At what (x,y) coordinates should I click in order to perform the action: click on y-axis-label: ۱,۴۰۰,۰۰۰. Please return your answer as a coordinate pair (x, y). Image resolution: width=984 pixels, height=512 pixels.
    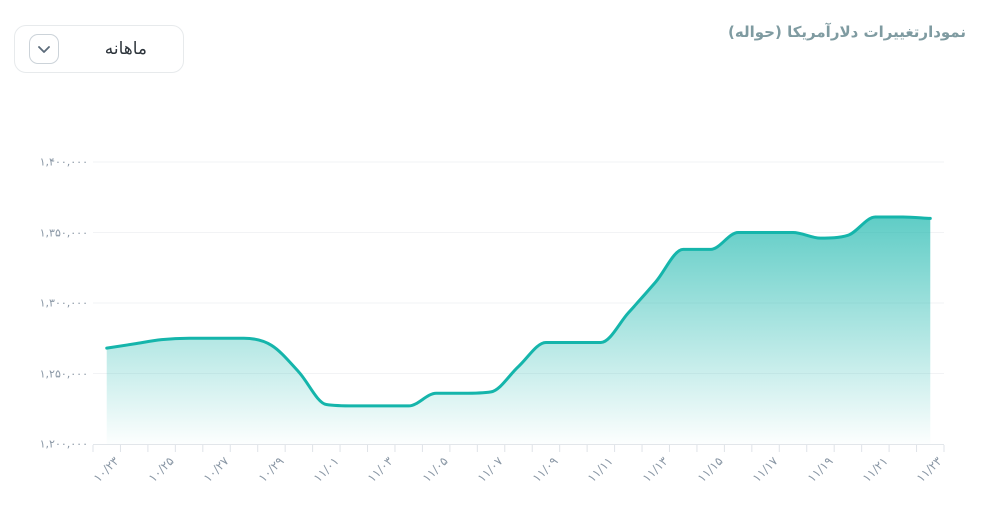
    Looking at the image, I should click on (63, 162).